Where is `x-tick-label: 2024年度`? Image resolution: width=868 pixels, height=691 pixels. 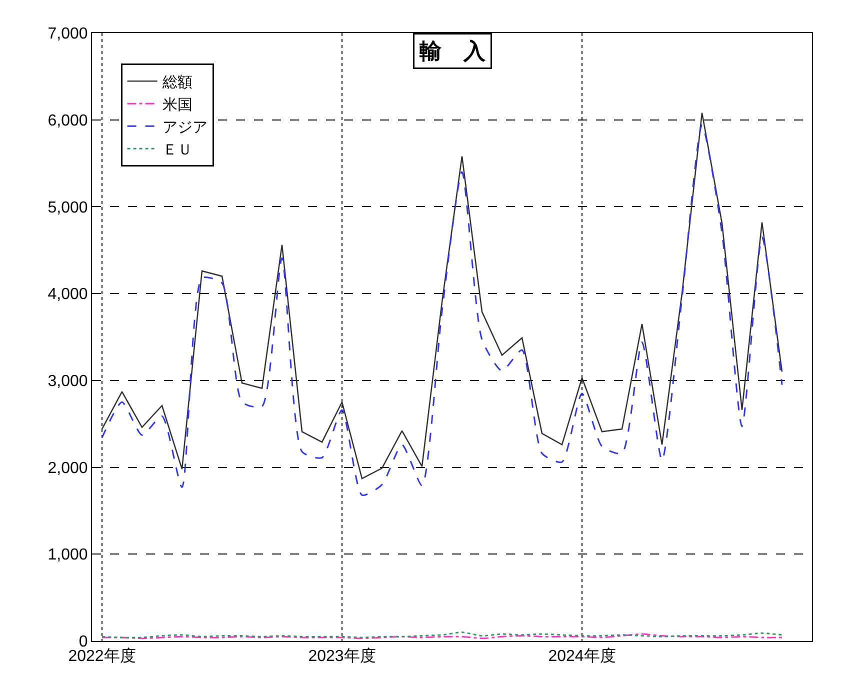
x-tick-label: 2024年度 is located at coordinates (582, 656).